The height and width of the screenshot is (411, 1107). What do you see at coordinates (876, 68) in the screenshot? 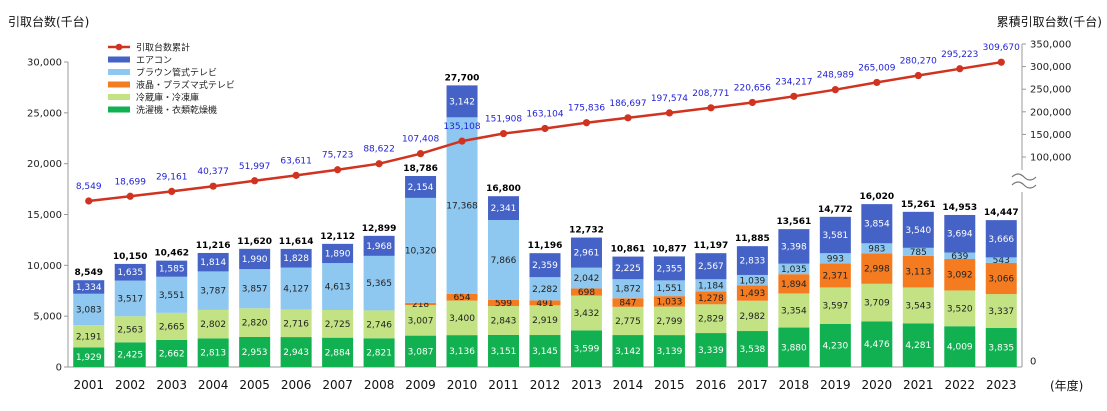
I see `cumulative-label: 265,009` at bounding box center [876, 68].